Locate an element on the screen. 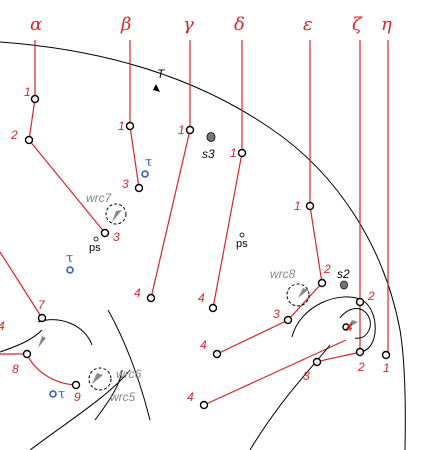 This screenshot has width=431, height=450. s2-marker is located at coordinates (344, 285).